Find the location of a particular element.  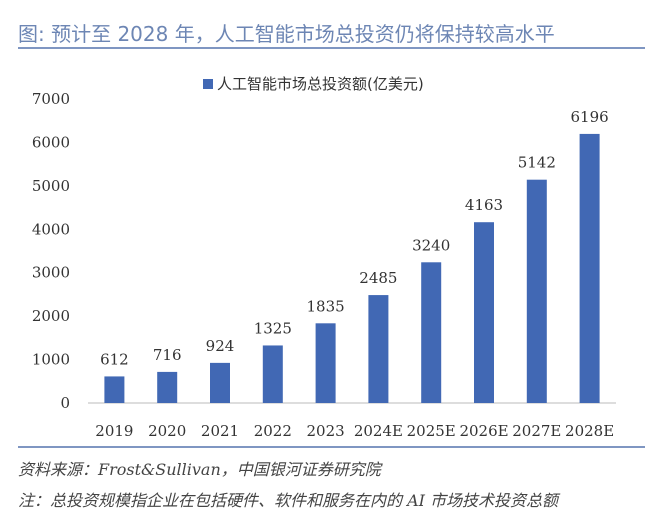

y-tick-label: 0 is located at coordinates (65, 403).